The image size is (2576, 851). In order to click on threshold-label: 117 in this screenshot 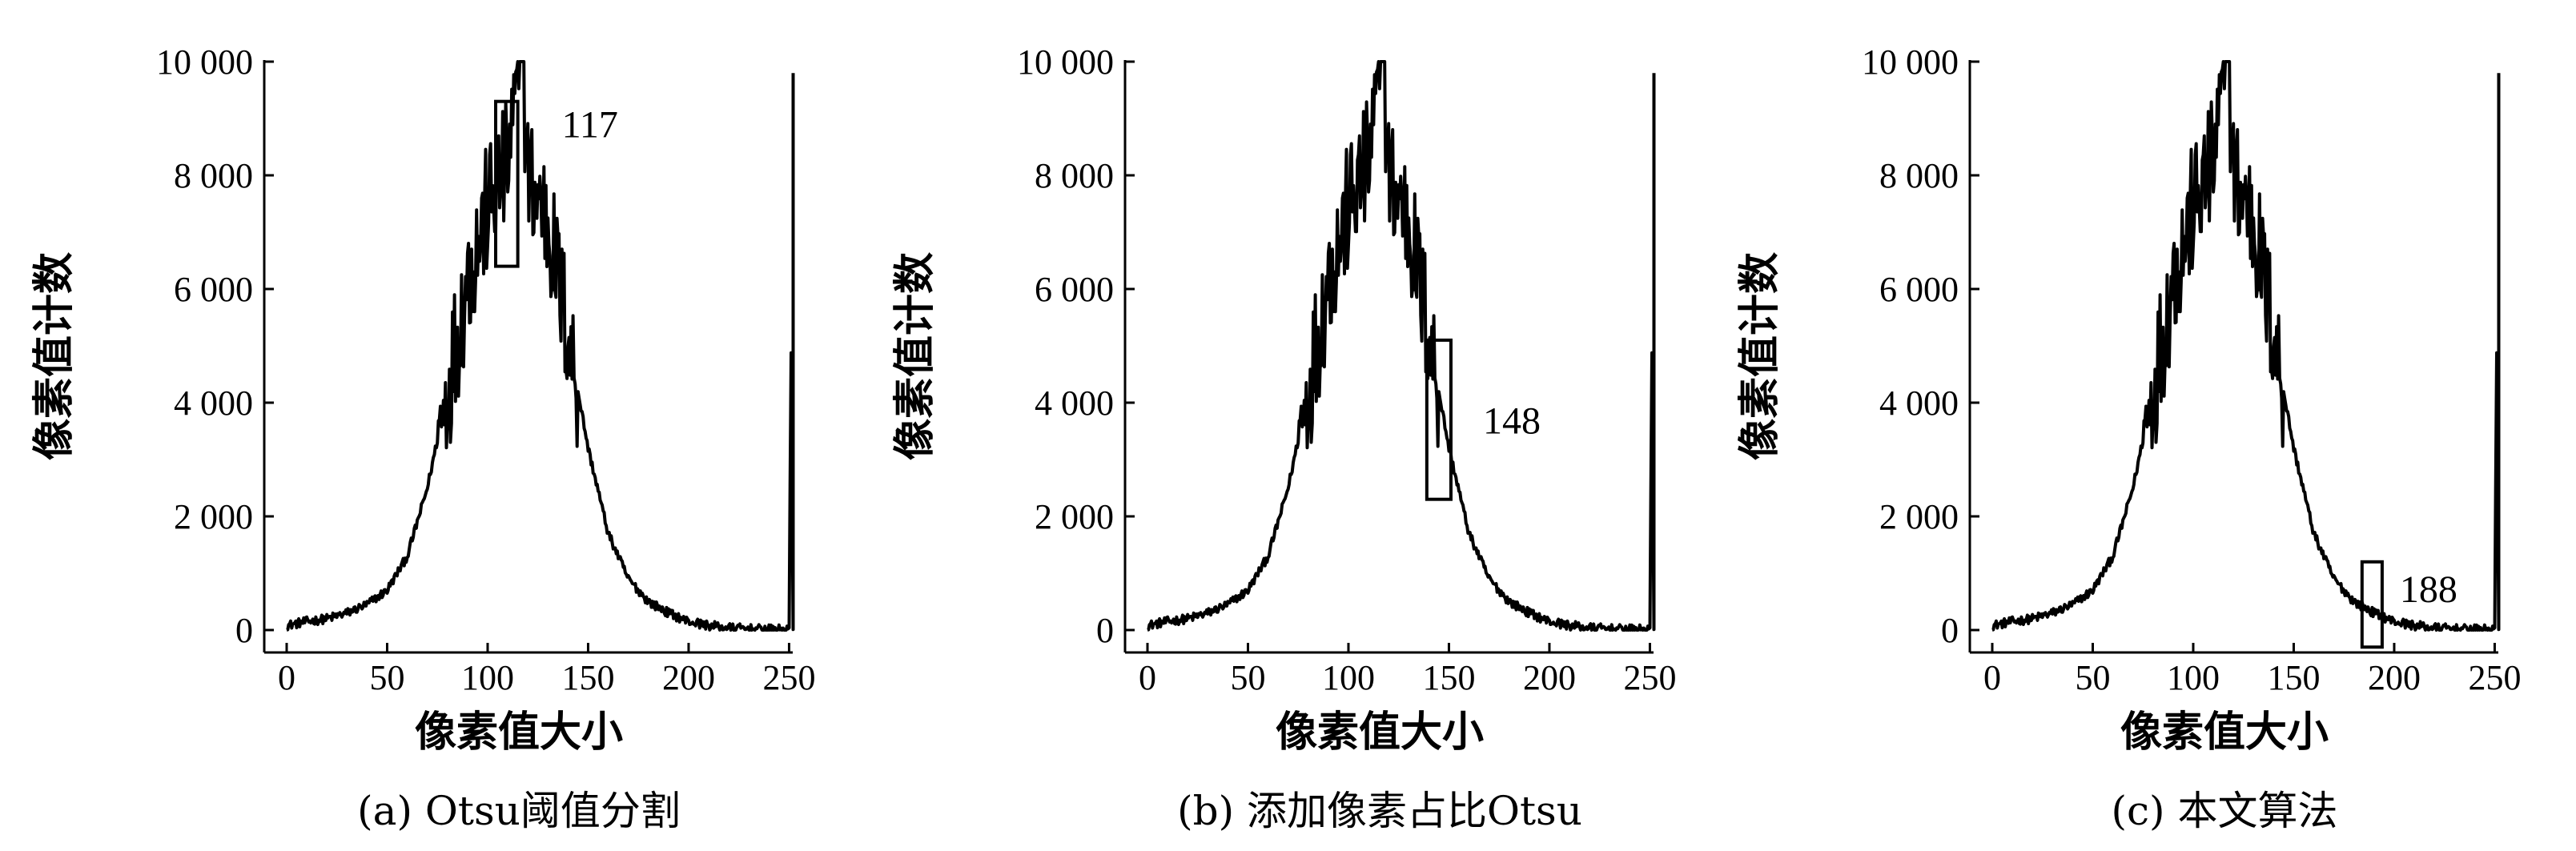, I will do `click(590, 125)`.